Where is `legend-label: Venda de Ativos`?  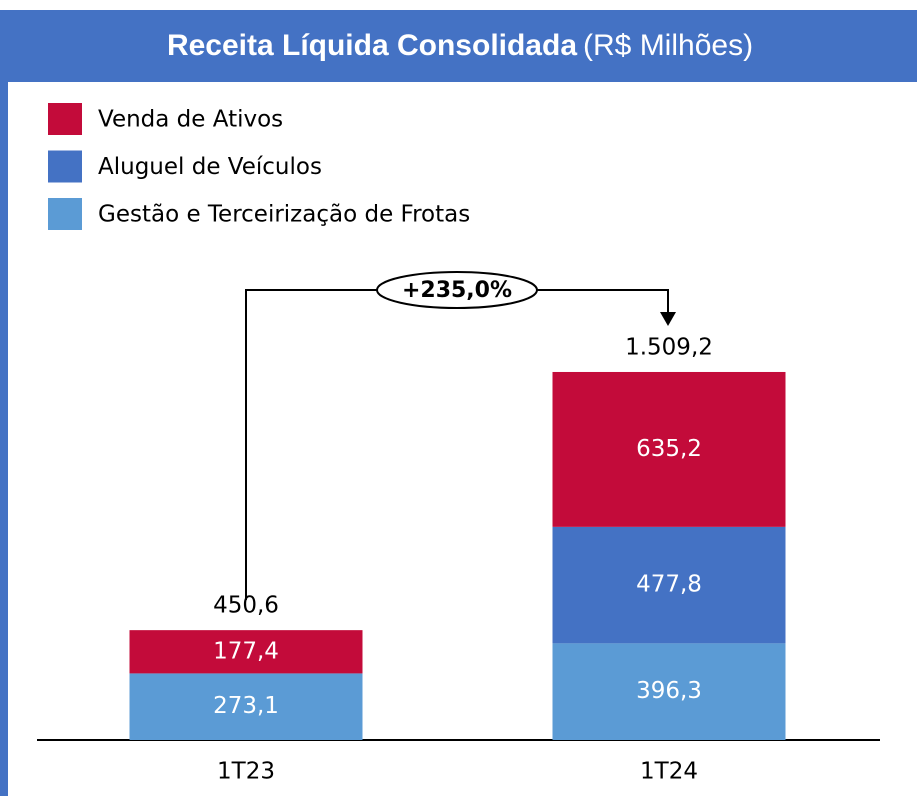
legend-label: Venda de Ativos is located at coordinates (190, 120).